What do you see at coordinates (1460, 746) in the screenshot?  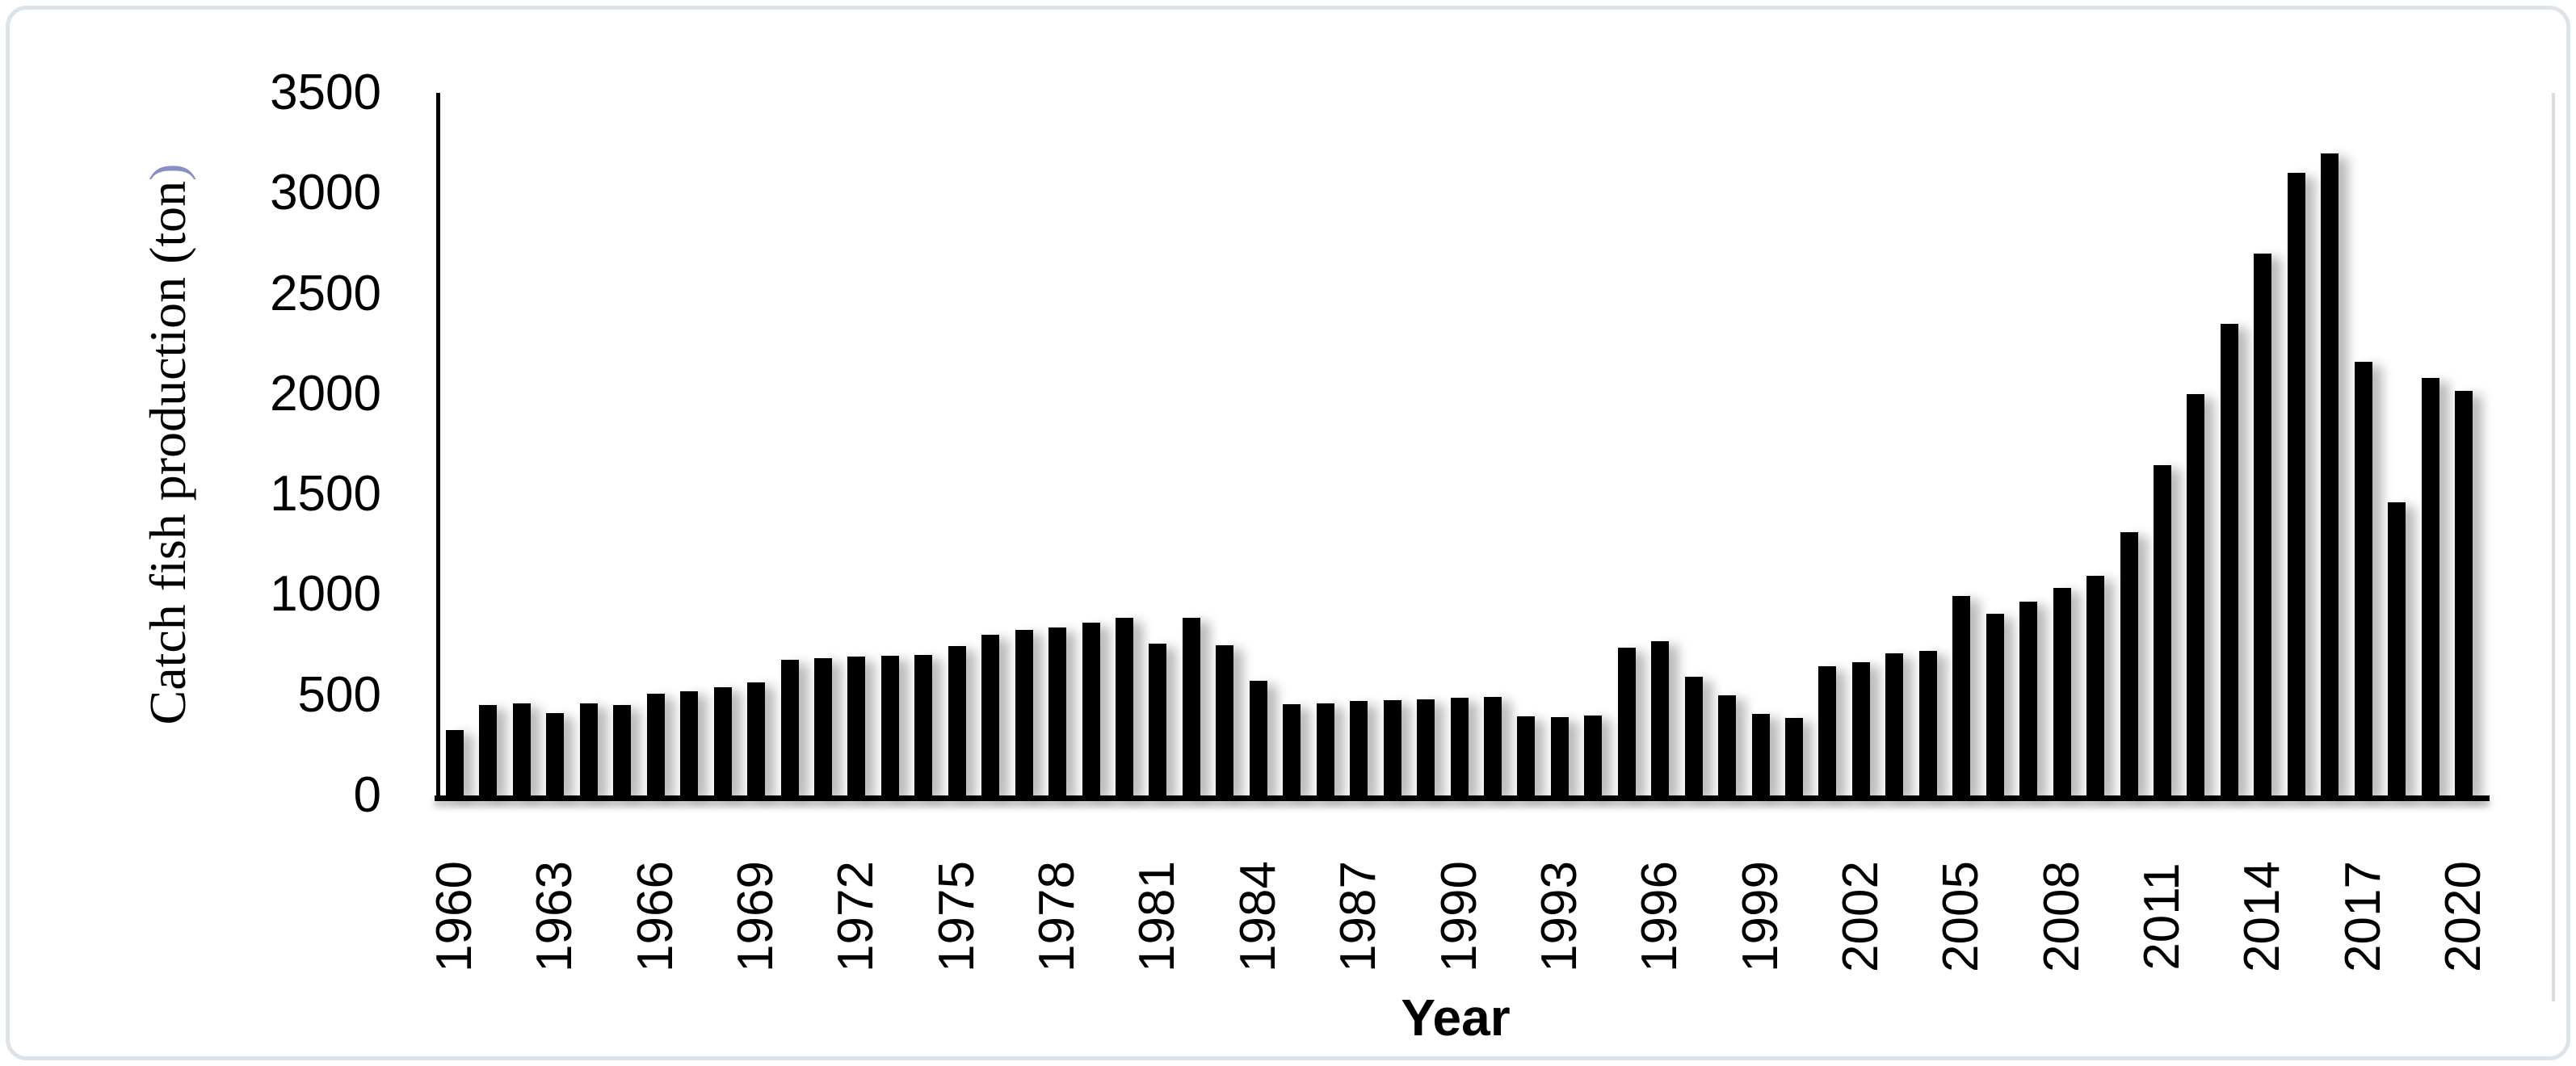 I see `bar-1990` at bounding box center [1460, 746].